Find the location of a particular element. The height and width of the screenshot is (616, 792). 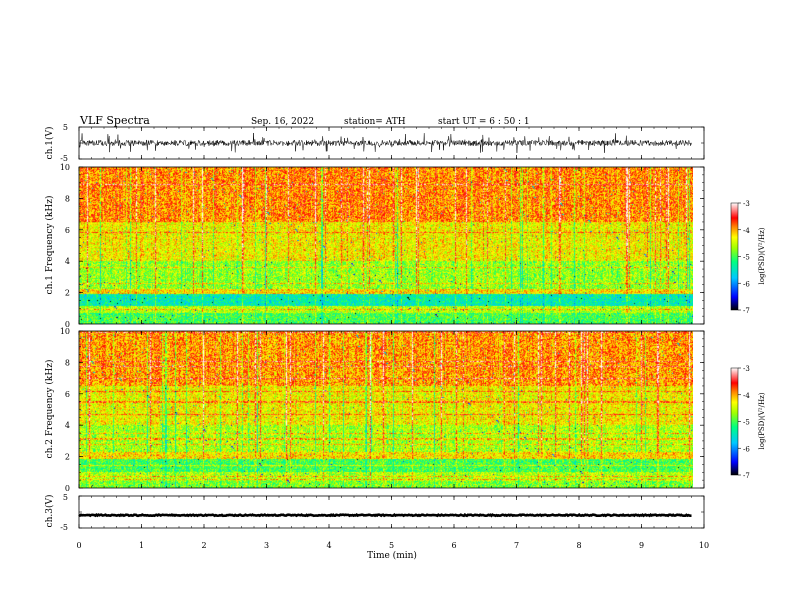

x-tick-label: 0 is located at coordinates (78, 545).